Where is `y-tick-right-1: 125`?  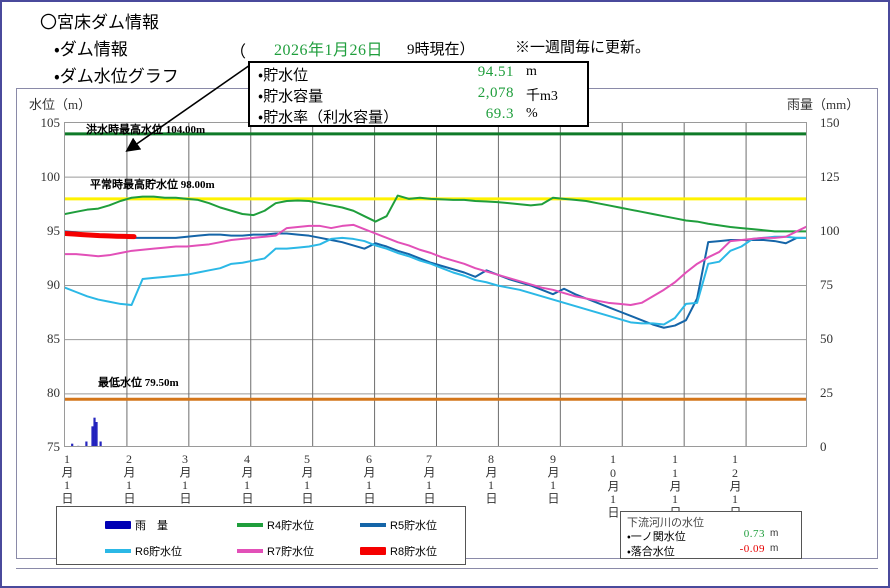 y-tick-right-1: 125 is located at coordinates (830, 176).